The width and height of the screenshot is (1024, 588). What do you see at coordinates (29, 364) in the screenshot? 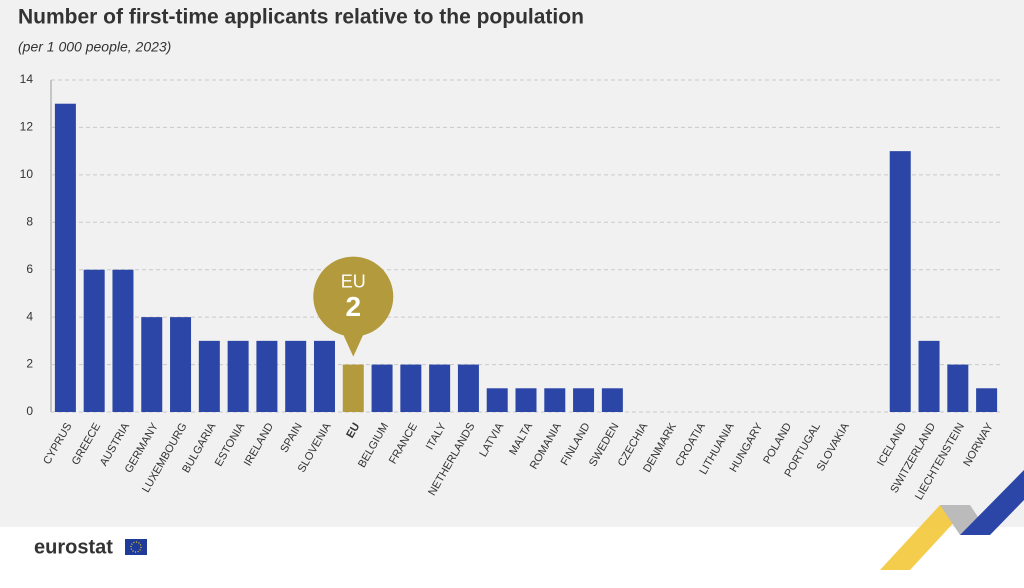
I see `y-tick-label: 2` at bounding box center [29, 364].